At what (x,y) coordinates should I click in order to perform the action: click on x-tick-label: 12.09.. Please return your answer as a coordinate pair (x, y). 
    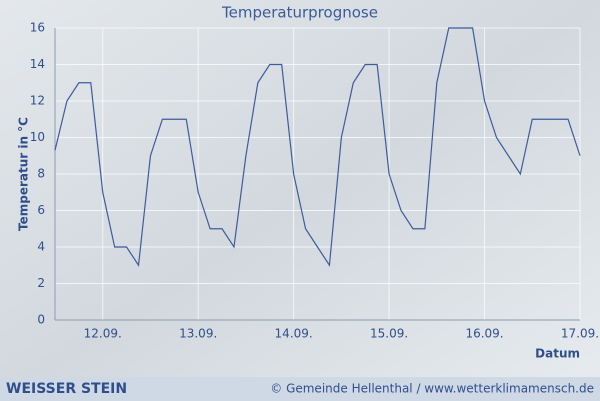
    Looking at the image, I should click on (103, 334).